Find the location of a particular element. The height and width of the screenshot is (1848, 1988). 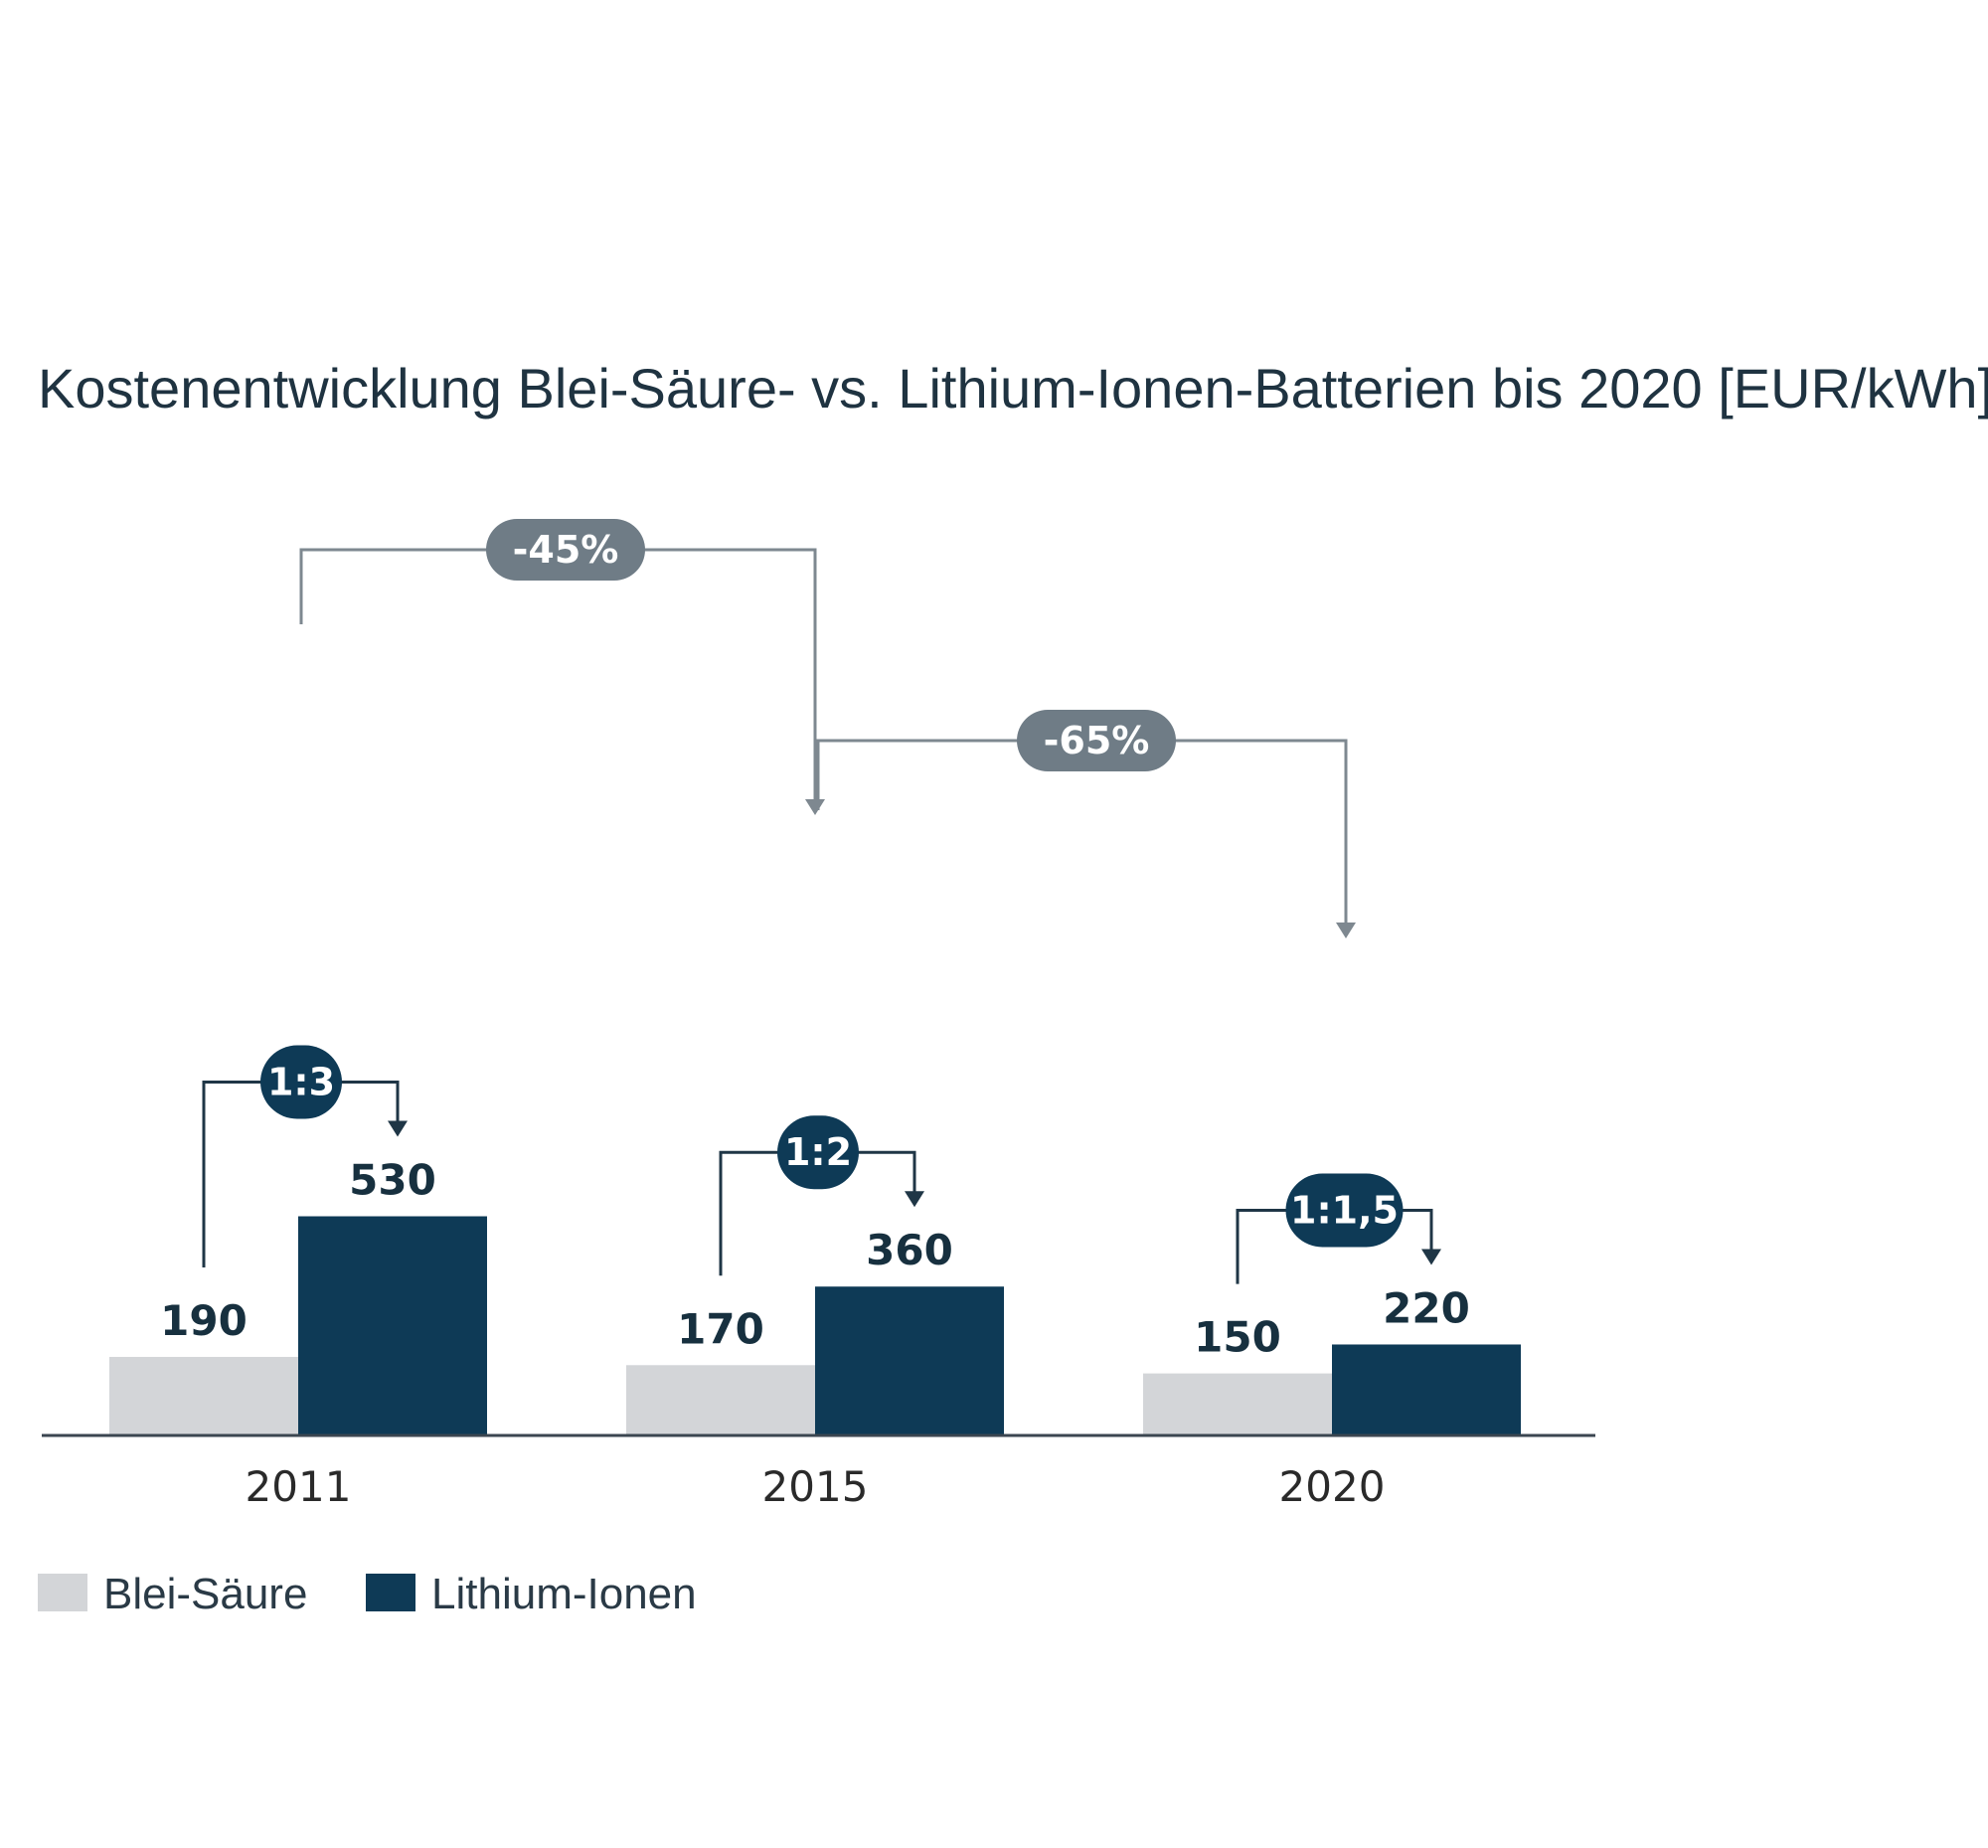

value-label-lithium-ionen-2015: 360 is located at coordinates (909, 1250).